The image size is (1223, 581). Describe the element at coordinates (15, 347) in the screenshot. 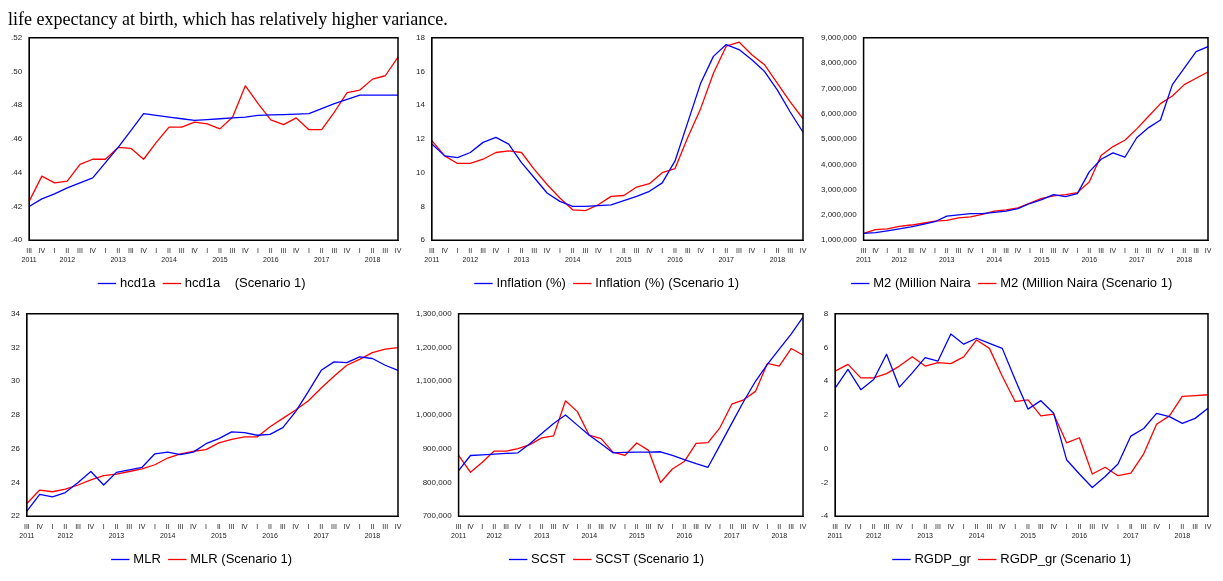

I see `y-tick-label: 32` at that location.